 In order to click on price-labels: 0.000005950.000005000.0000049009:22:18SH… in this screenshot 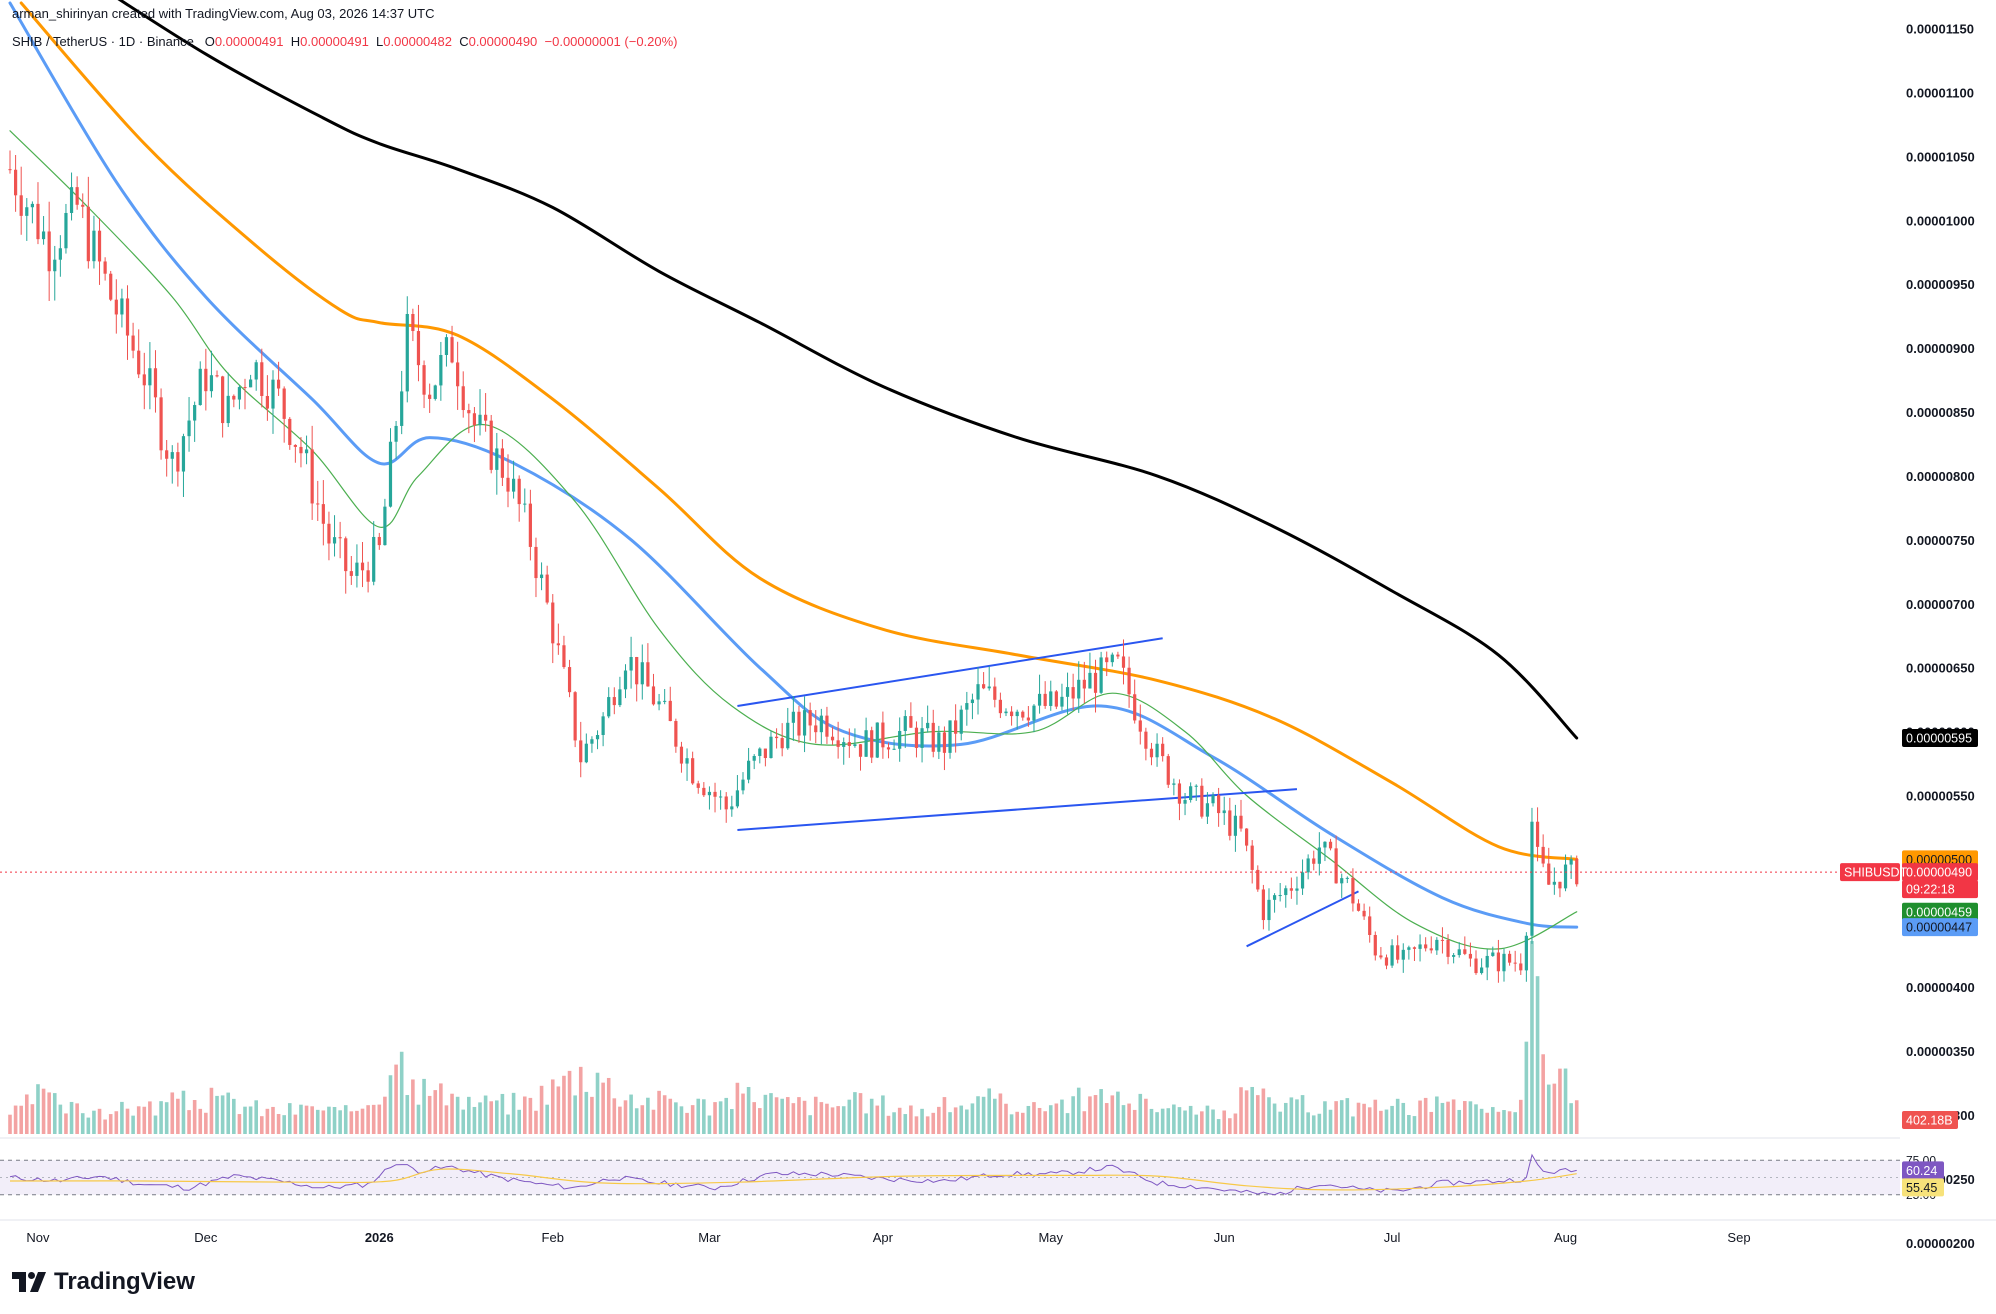, I will do `click(1909, 962)`.